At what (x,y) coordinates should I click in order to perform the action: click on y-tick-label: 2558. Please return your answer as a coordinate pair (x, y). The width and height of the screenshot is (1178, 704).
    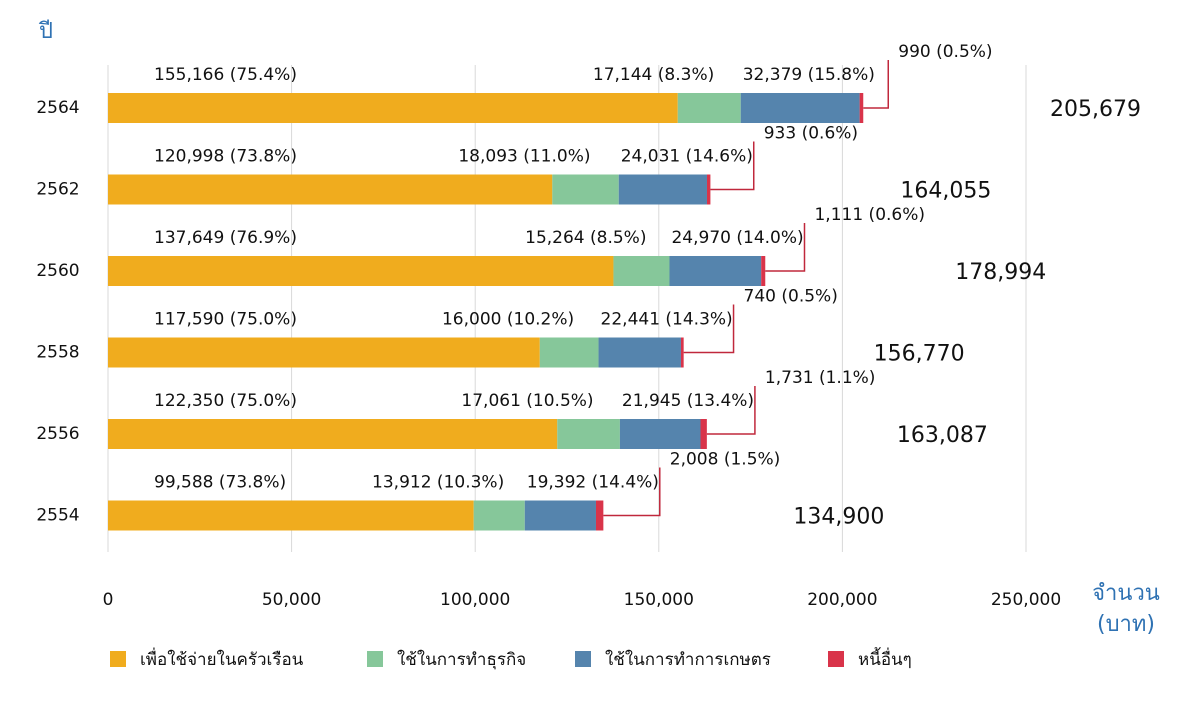
    Looking at the image, I should click on (57, 353).